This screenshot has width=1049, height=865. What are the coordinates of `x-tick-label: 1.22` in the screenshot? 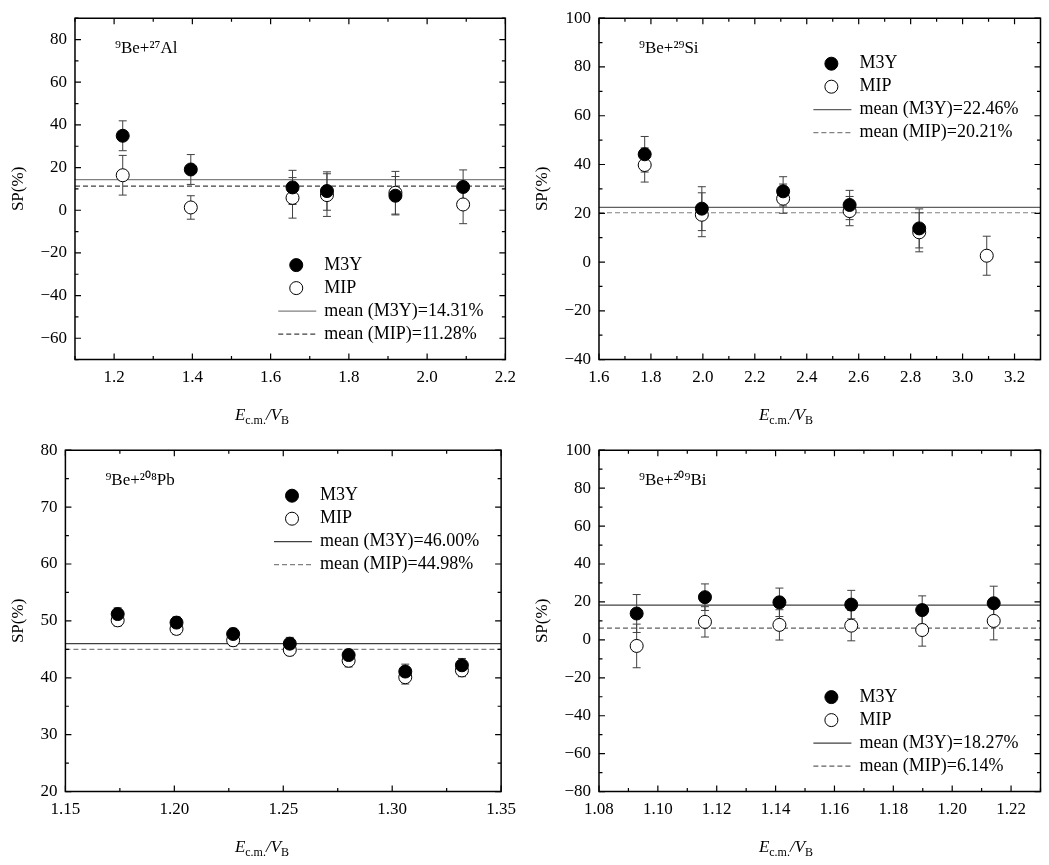 It's located at (1011, 809).